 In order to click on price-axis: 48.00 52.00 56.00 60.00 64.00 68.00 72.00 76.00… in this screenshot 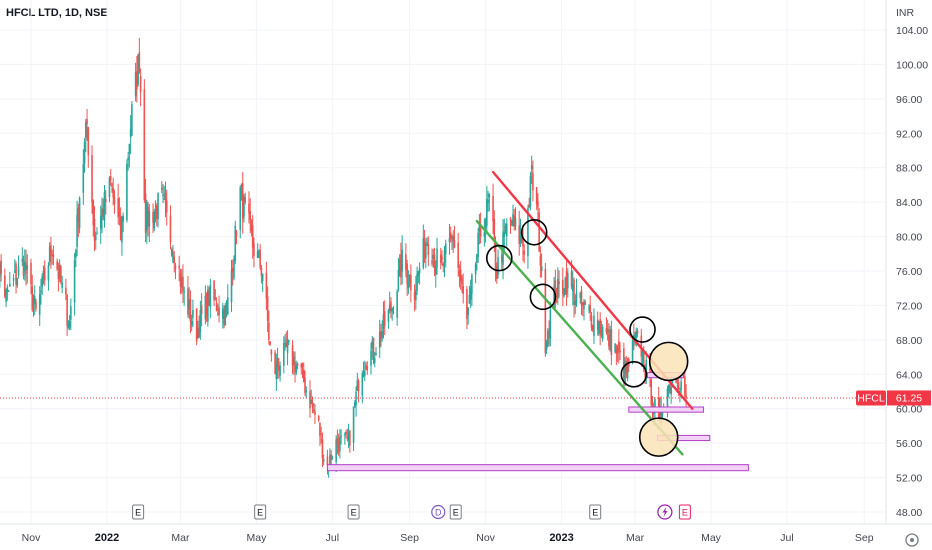, I will do `click(912, 272)`.